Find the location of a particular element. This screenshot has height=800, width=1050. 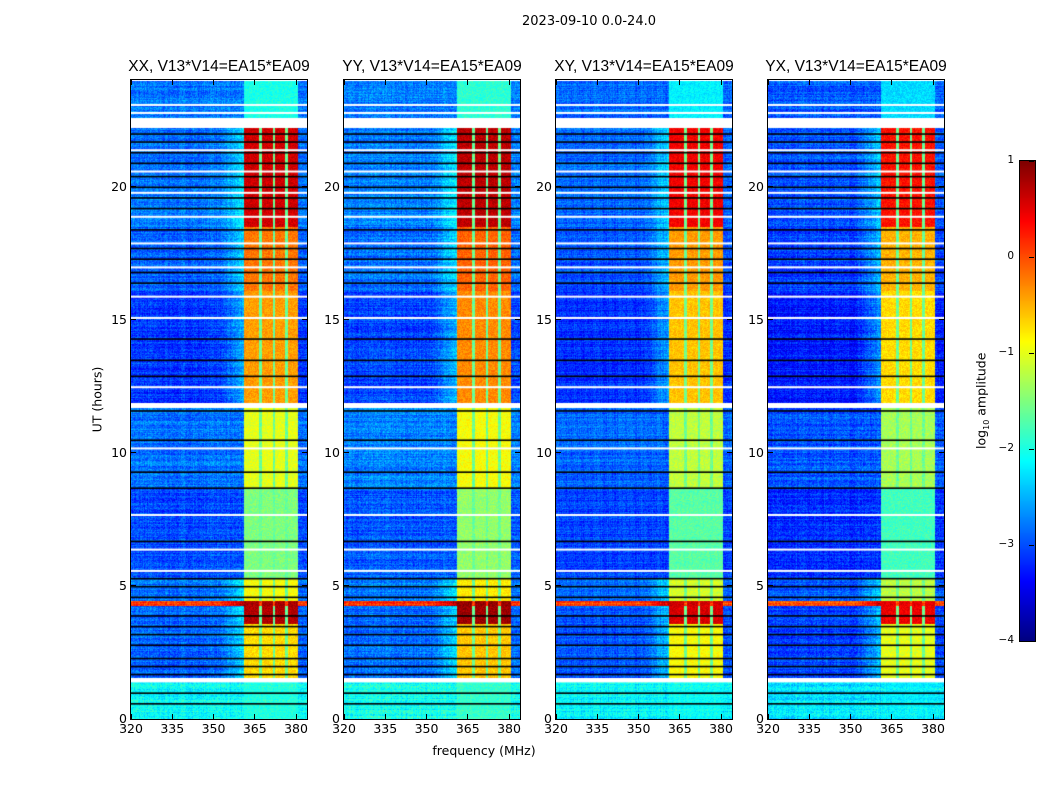

colorbar-tick-label: −2 is located at coordinates (1006, 448).